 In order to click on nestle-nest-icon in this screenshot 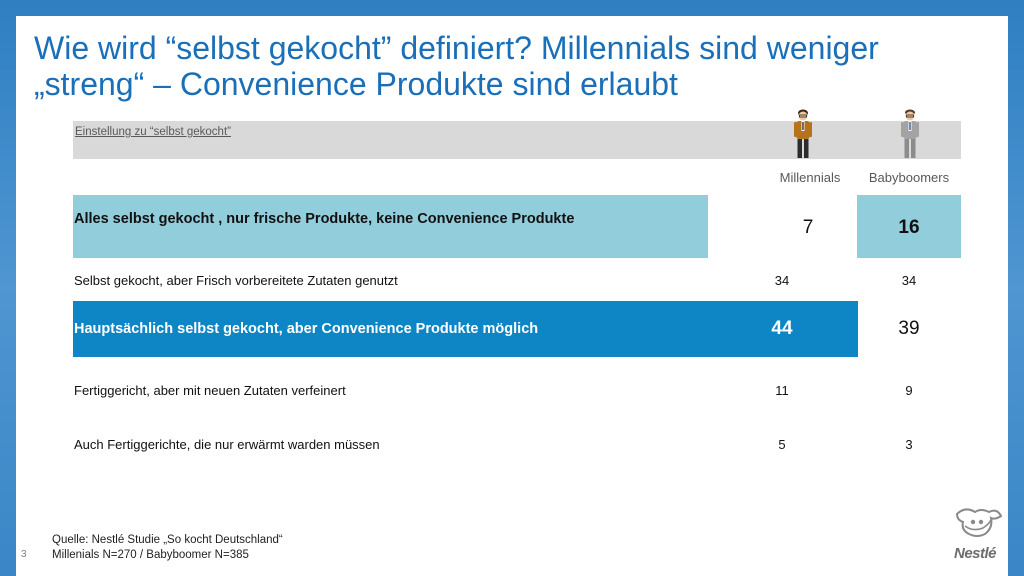, I will do `click(979, 522)`.